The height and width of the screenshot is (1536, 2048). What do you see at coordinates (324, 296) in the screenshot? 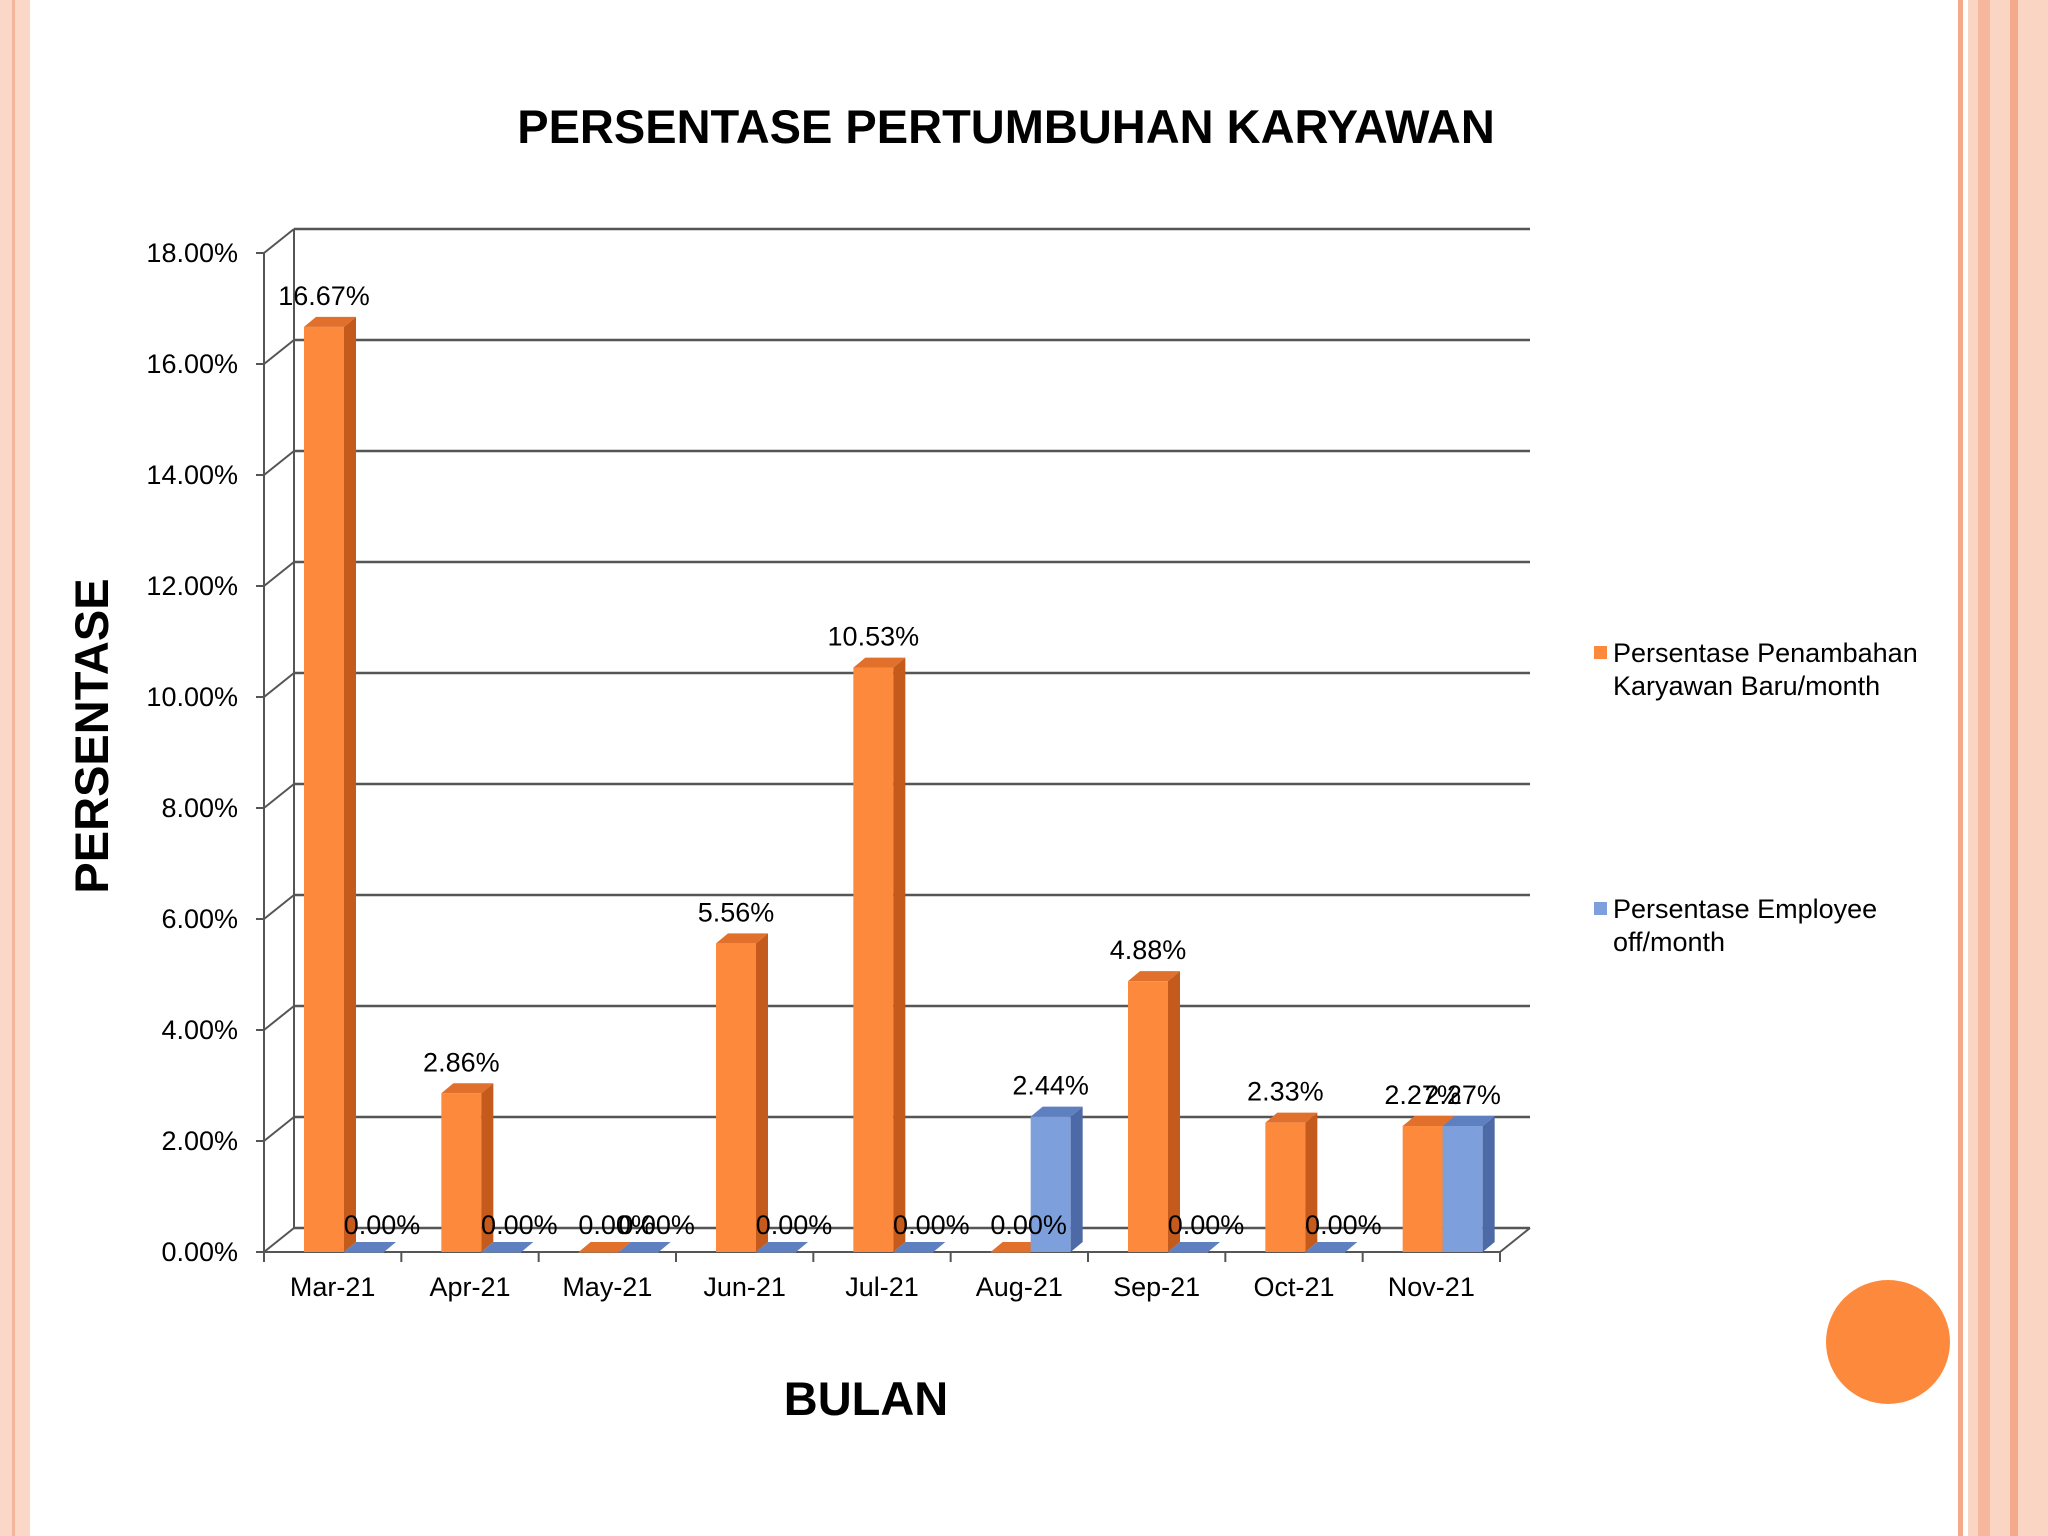
I see `data-label: 16.67%` at bounding box center [324, 296].